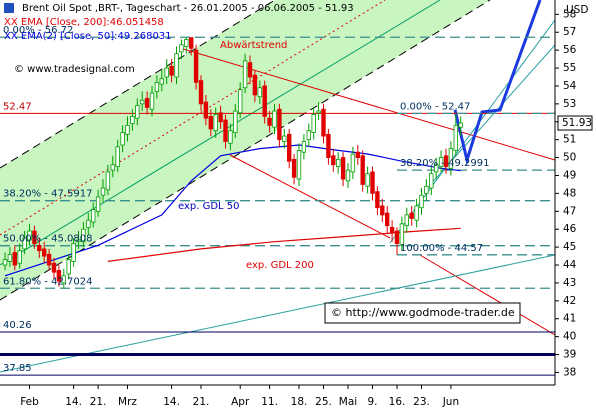 This screenshot has width=596, height=410. Describe the element at coordinates (201, 402) in the screenshot. I see `x-tick-label: 21.` at that location.